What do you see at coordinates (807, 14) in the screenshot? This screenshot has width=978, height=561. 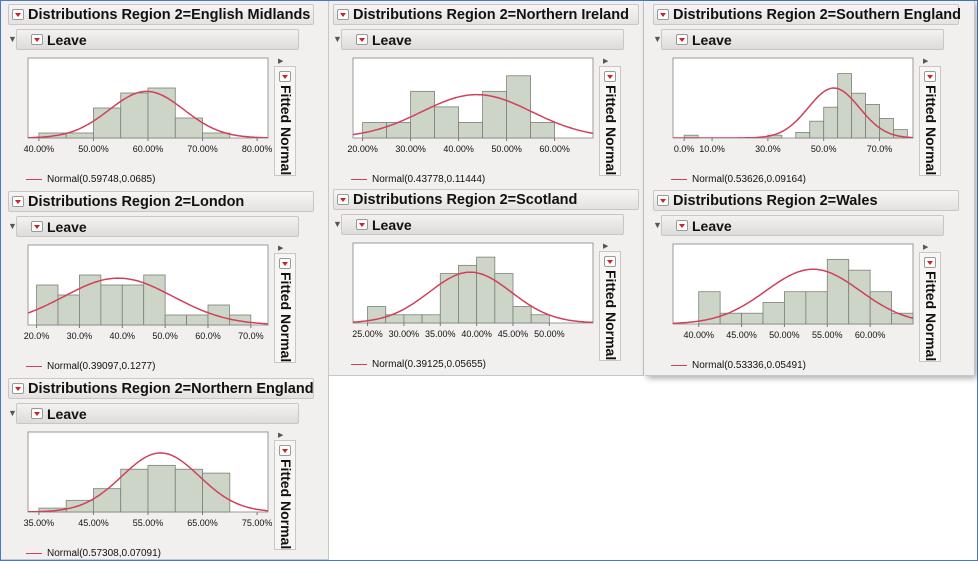 I see `report-header: Distributions Region 2=Southern England` at bounding box center [807, 14].